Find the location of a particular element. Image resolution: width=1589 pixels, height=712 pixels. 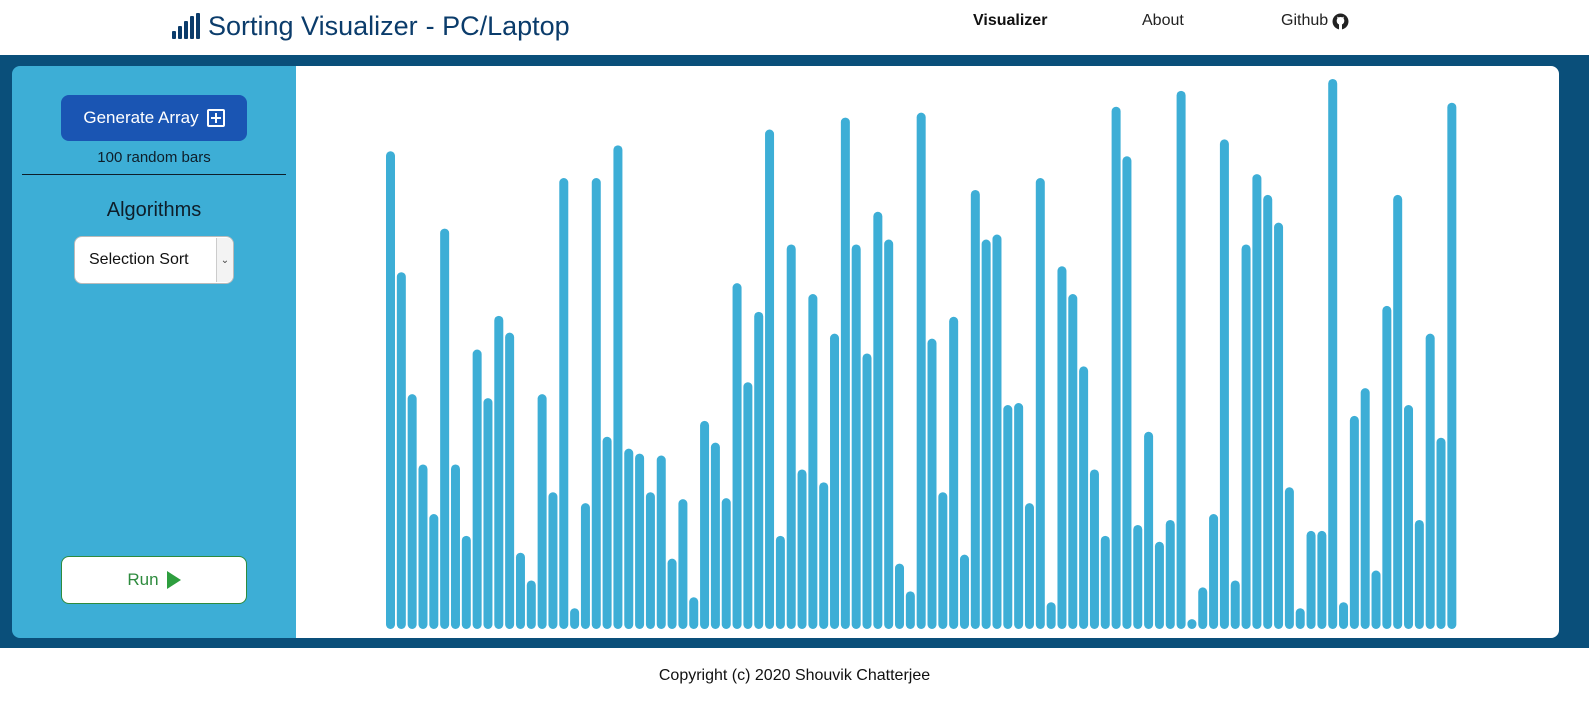

github-icon is located at coordinates (1340, 21).